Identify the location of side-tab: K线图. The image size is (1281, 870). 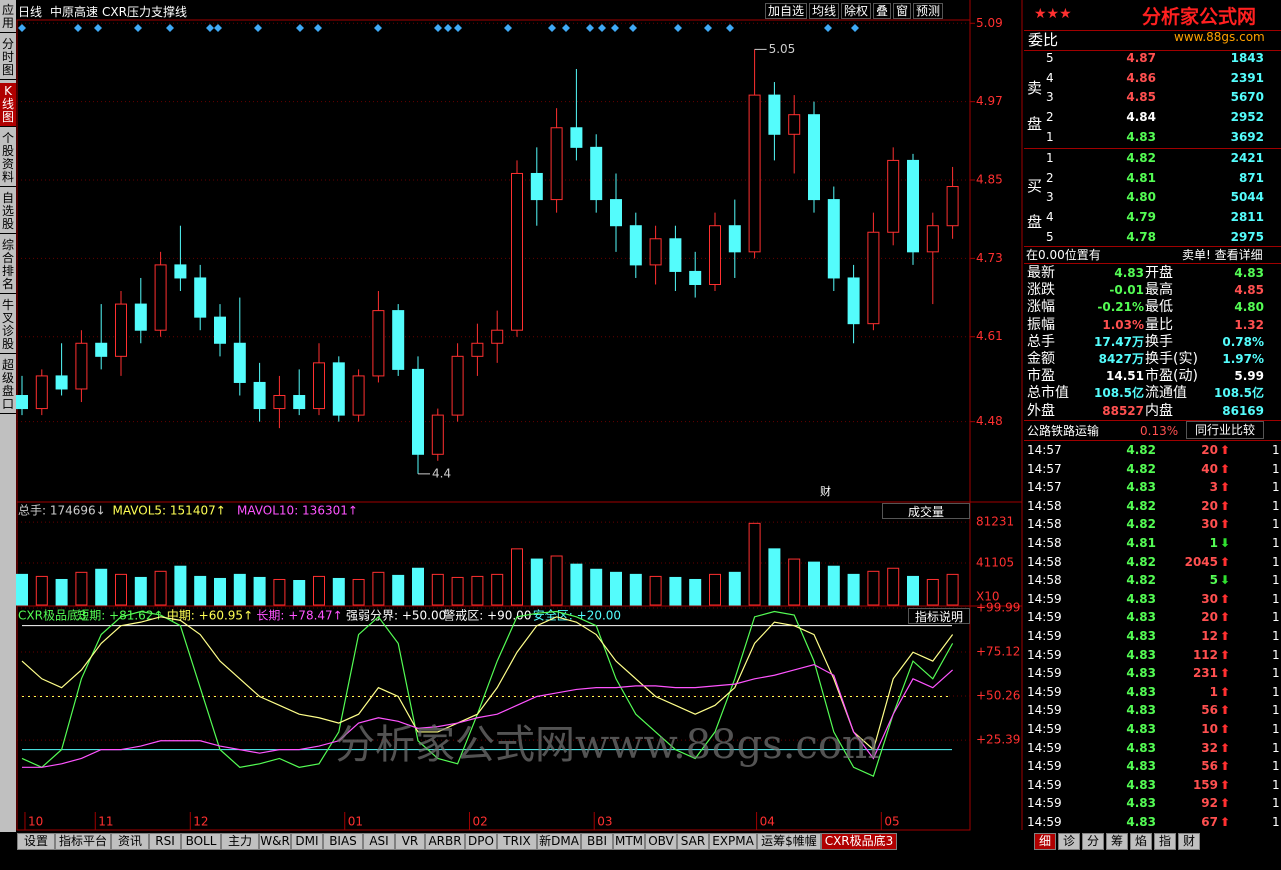
(8, 105).